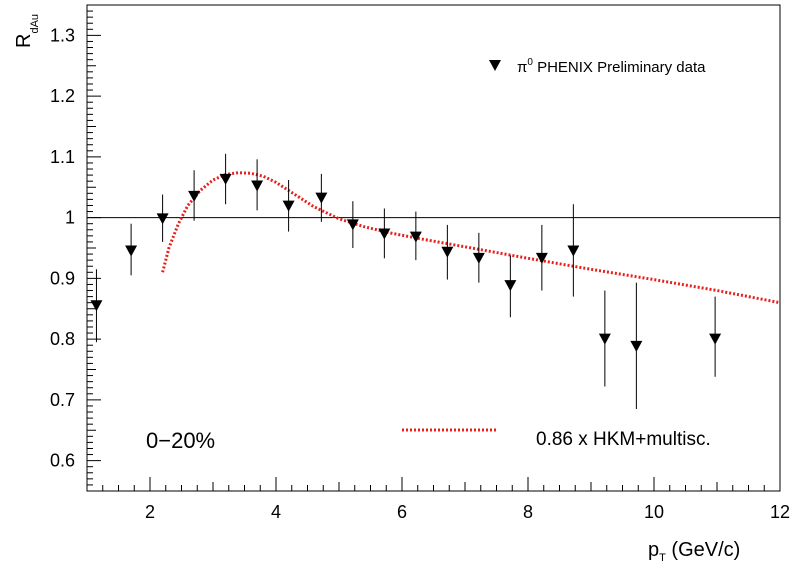 The image size is (795, 563). What do you see at coordinates (276, 512) in the screenshot?
I see `x-tick-label: 4` at bounding box center [276, 512].